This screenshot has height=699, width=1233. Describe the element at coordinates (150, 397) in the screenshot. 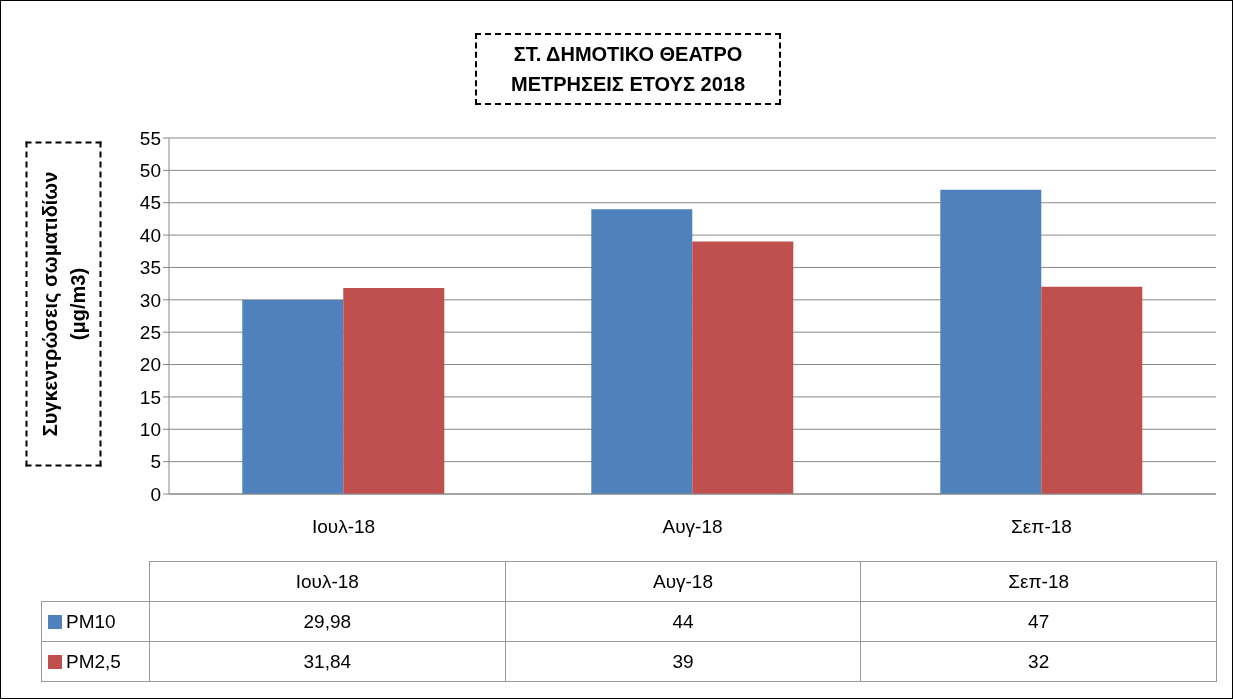

I see `y-tick-label: 15` at that location.